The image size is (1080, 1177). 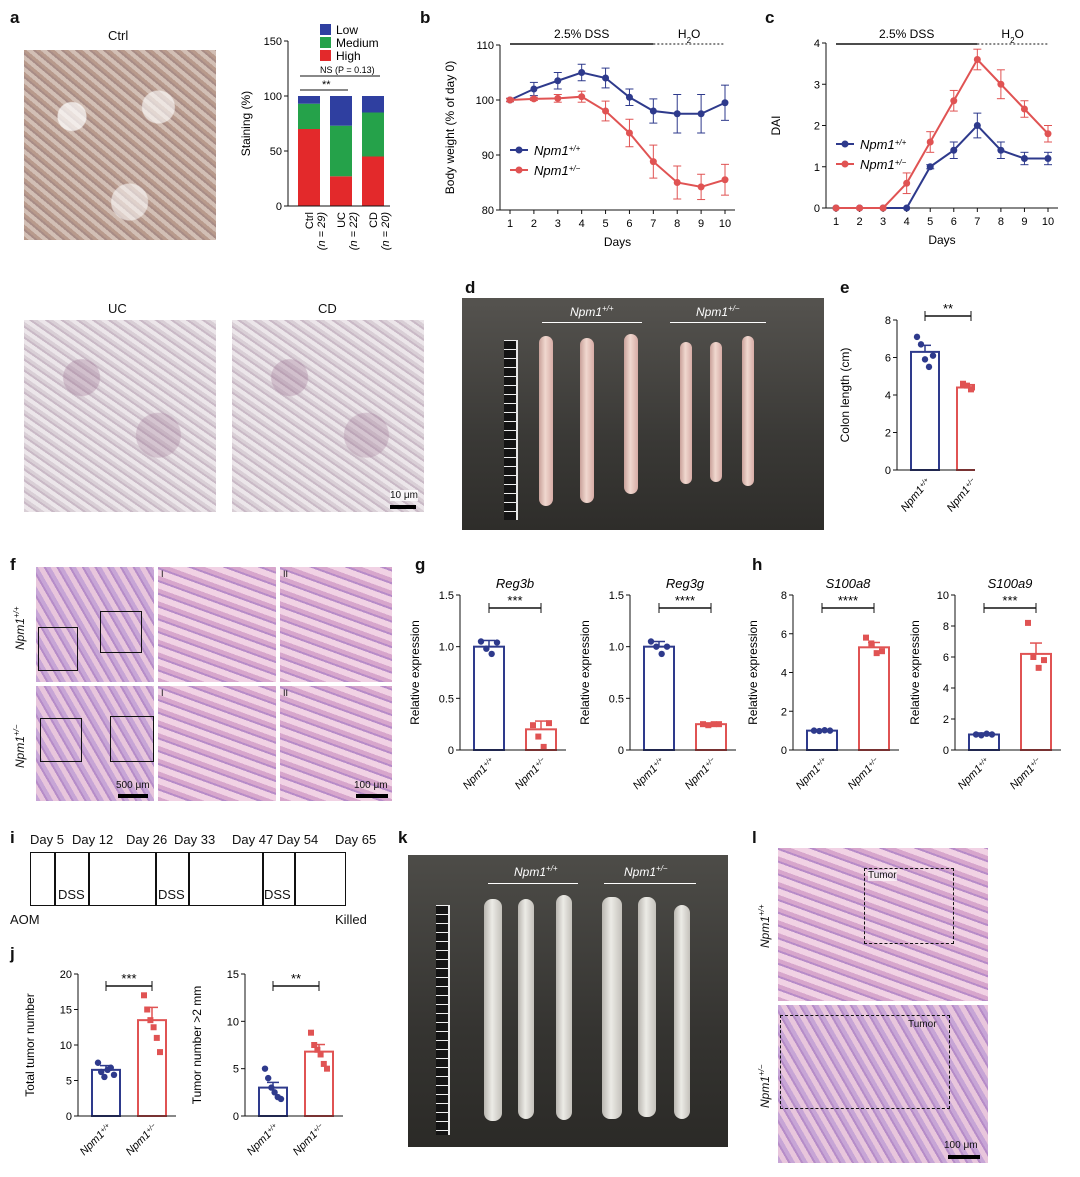 I want to click on x-tick-label: 10, so click(x=725, y=224).